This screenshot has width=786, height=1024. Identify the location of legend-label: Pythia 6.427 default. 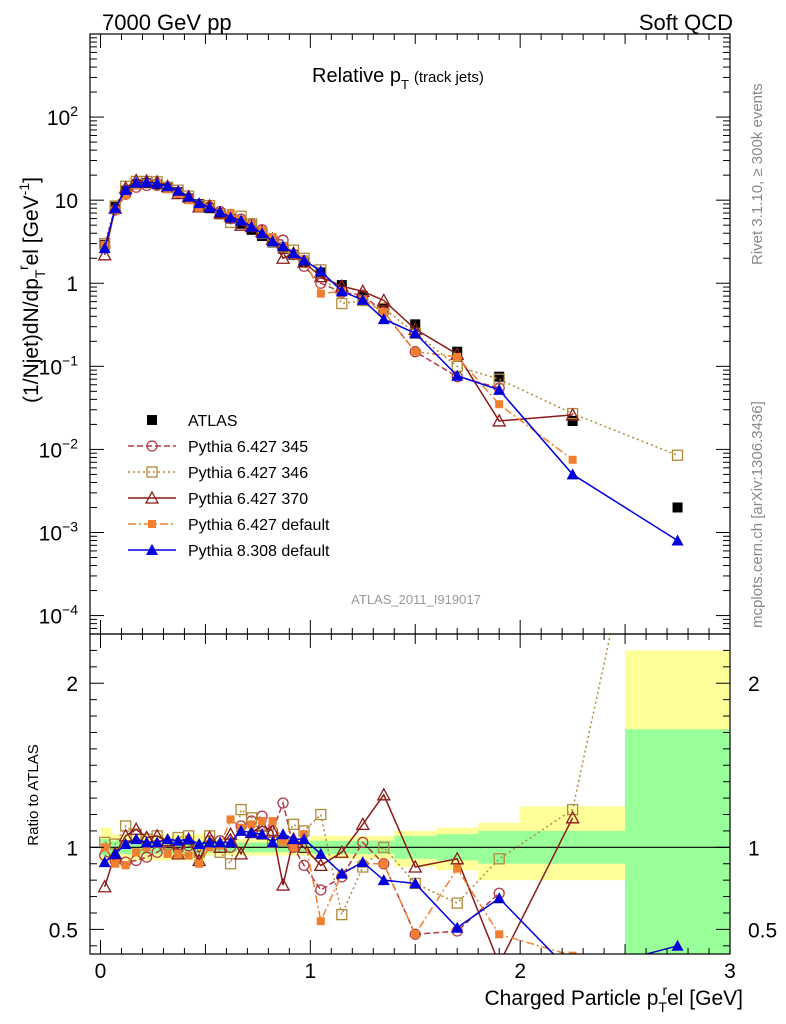
(259, 525).